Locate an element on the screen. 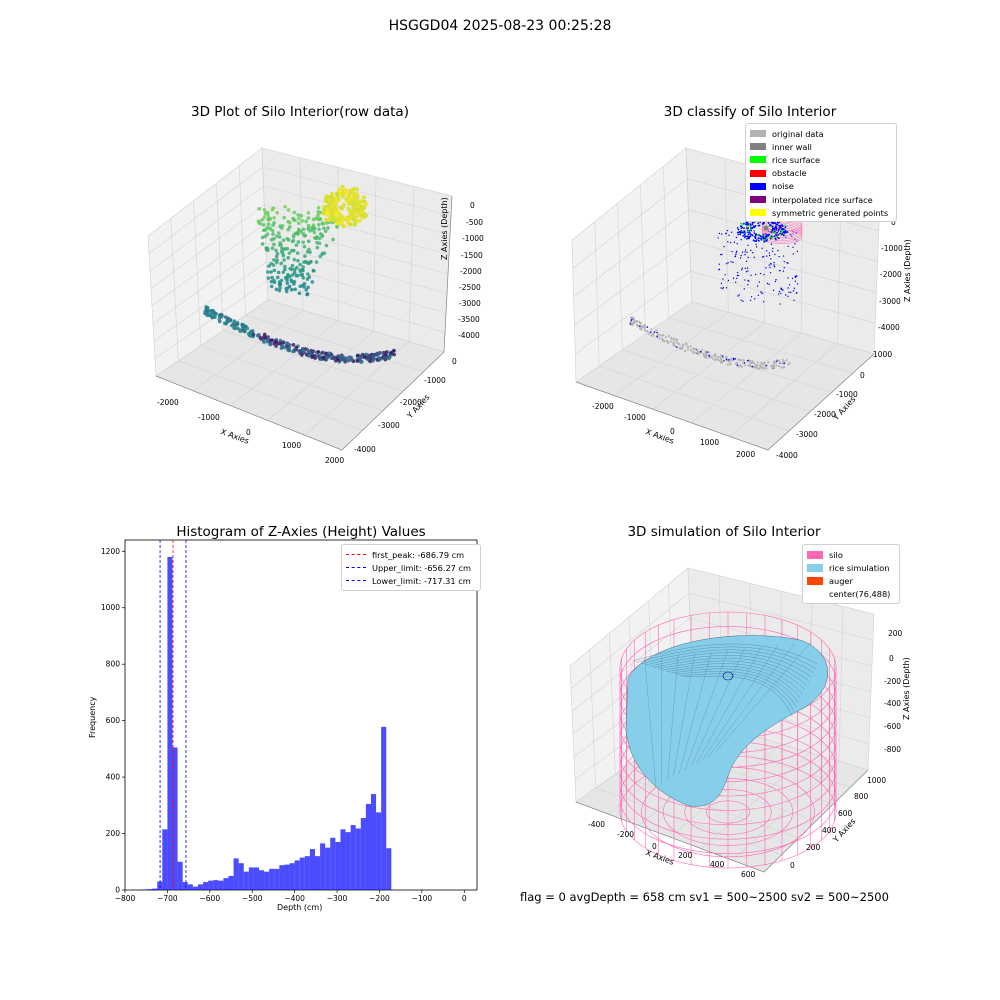 The width and height of the screenshot is (1000, 1000). p4-ytick-2: 600 is located at coordinates (845, 813).